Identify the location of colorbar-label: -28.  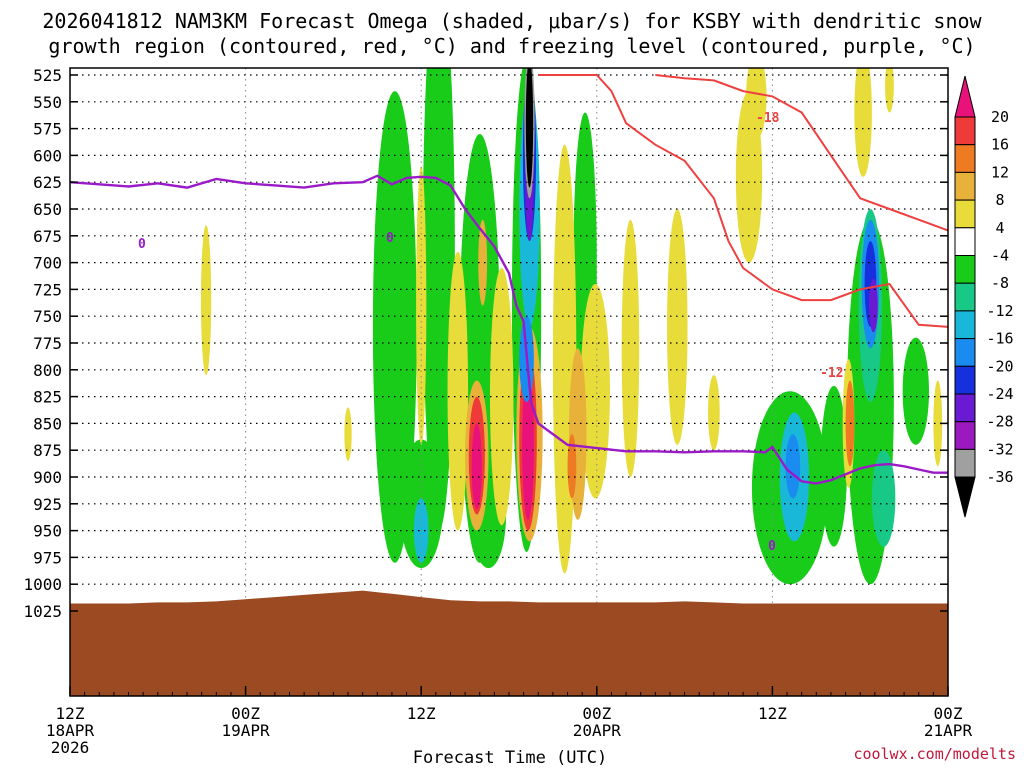
(999, 422).